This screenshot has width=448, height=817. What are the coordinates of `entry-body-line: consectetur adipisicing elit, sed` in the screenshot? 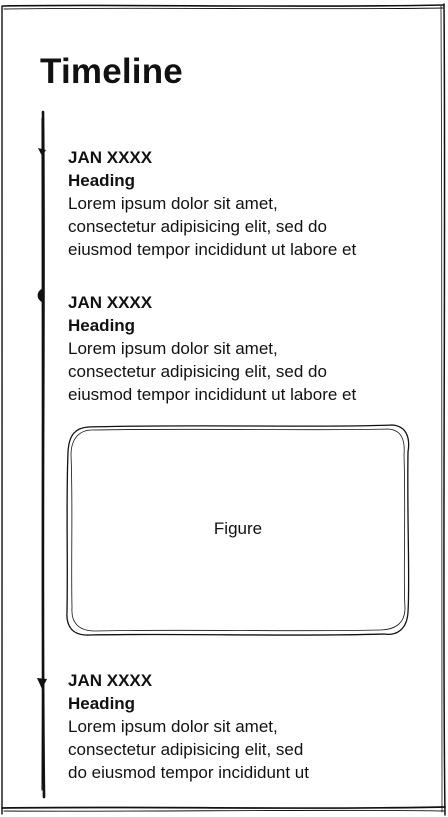 It's located at (186, 749).